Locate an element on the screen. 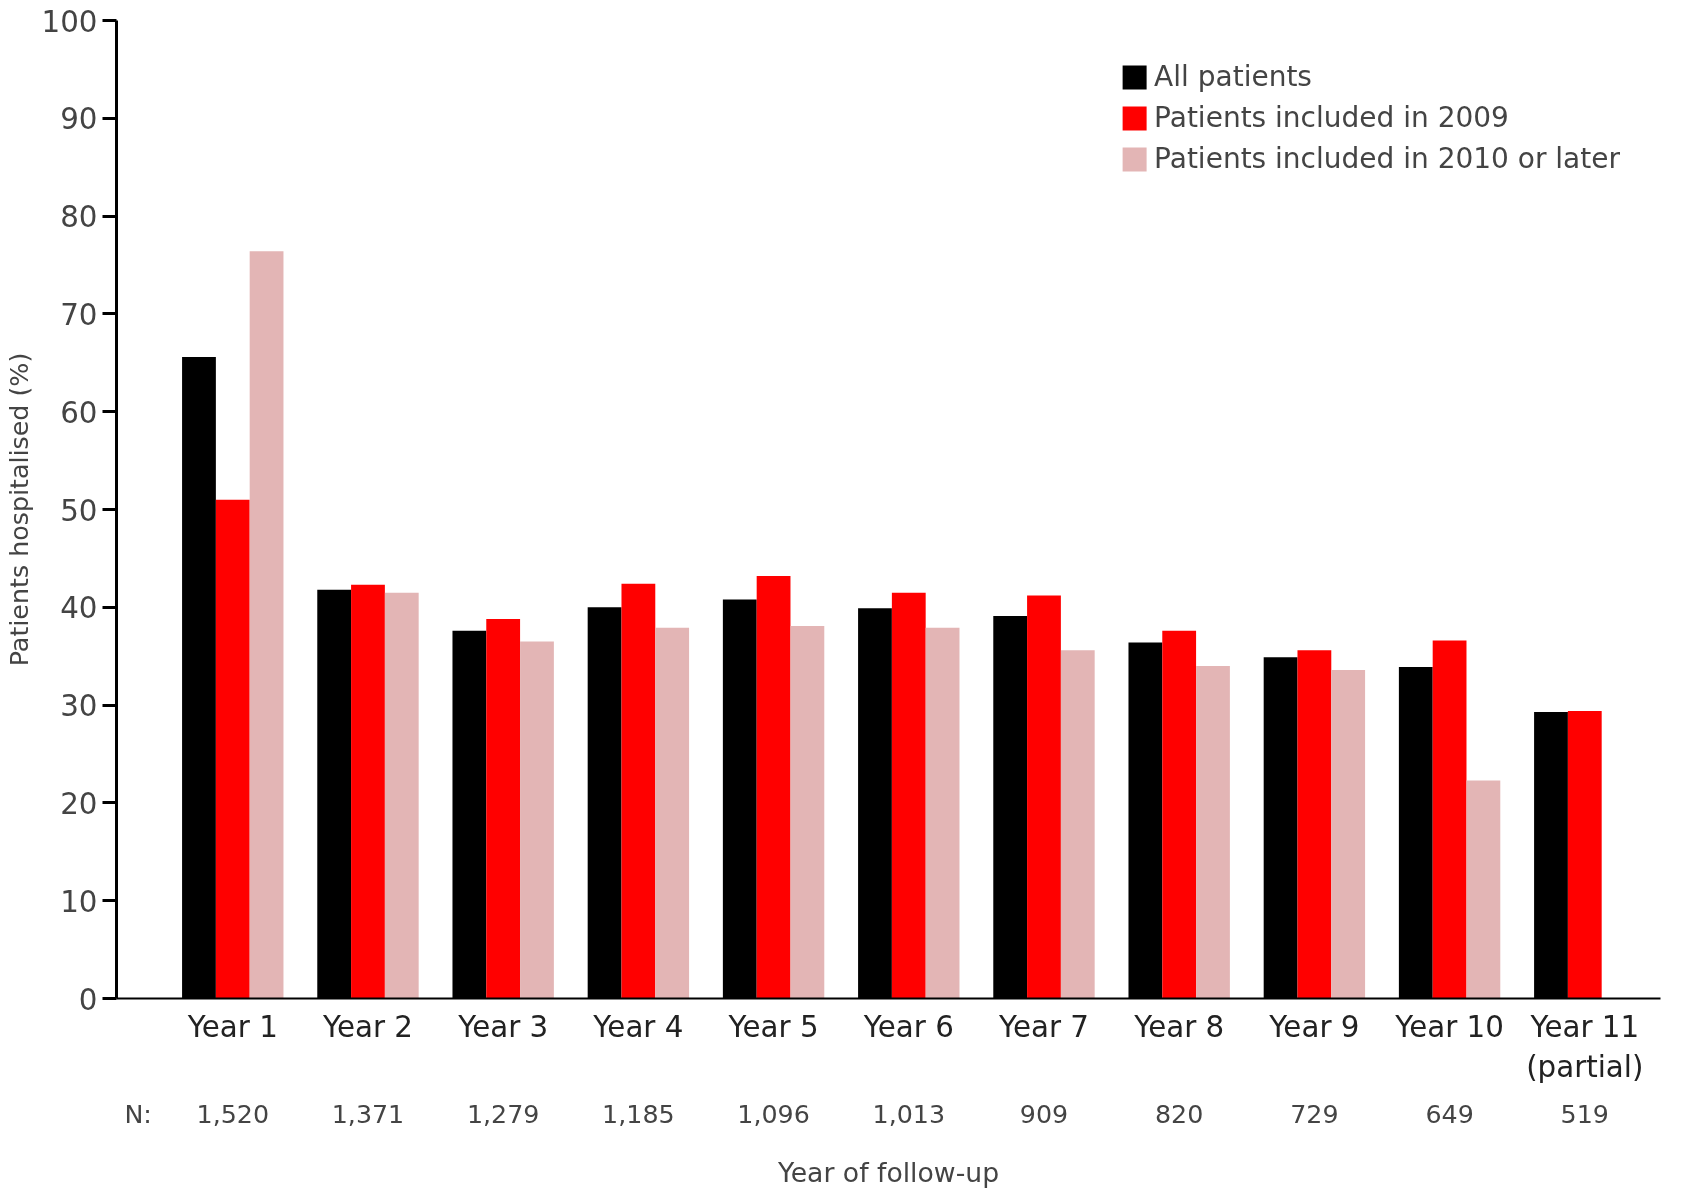 This screenshot has width=1687, height=1204. text: 649 is located at coordinates (1449, 1113).